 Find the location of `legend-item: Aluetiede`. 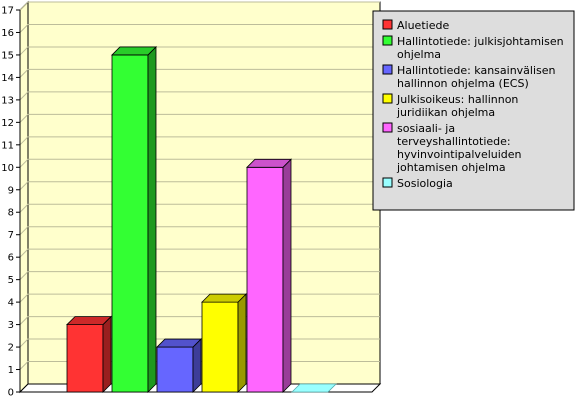

legend-item: Aluetiede is located at coordinates (415, 25).